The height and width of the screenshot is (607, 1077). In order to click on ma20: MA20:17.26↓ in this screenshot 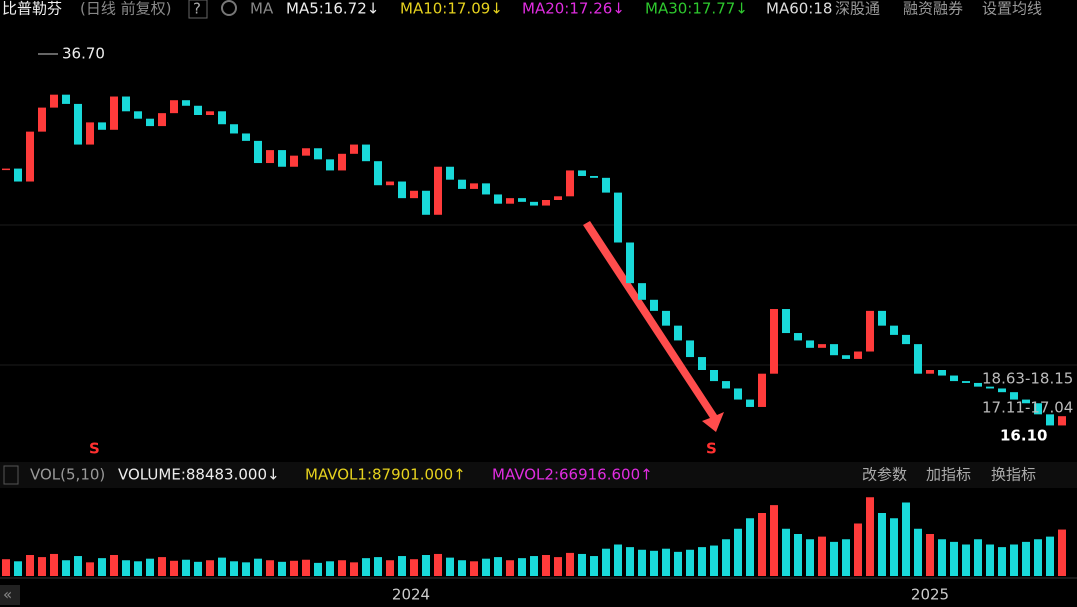, I will do `click(573, 9)`.